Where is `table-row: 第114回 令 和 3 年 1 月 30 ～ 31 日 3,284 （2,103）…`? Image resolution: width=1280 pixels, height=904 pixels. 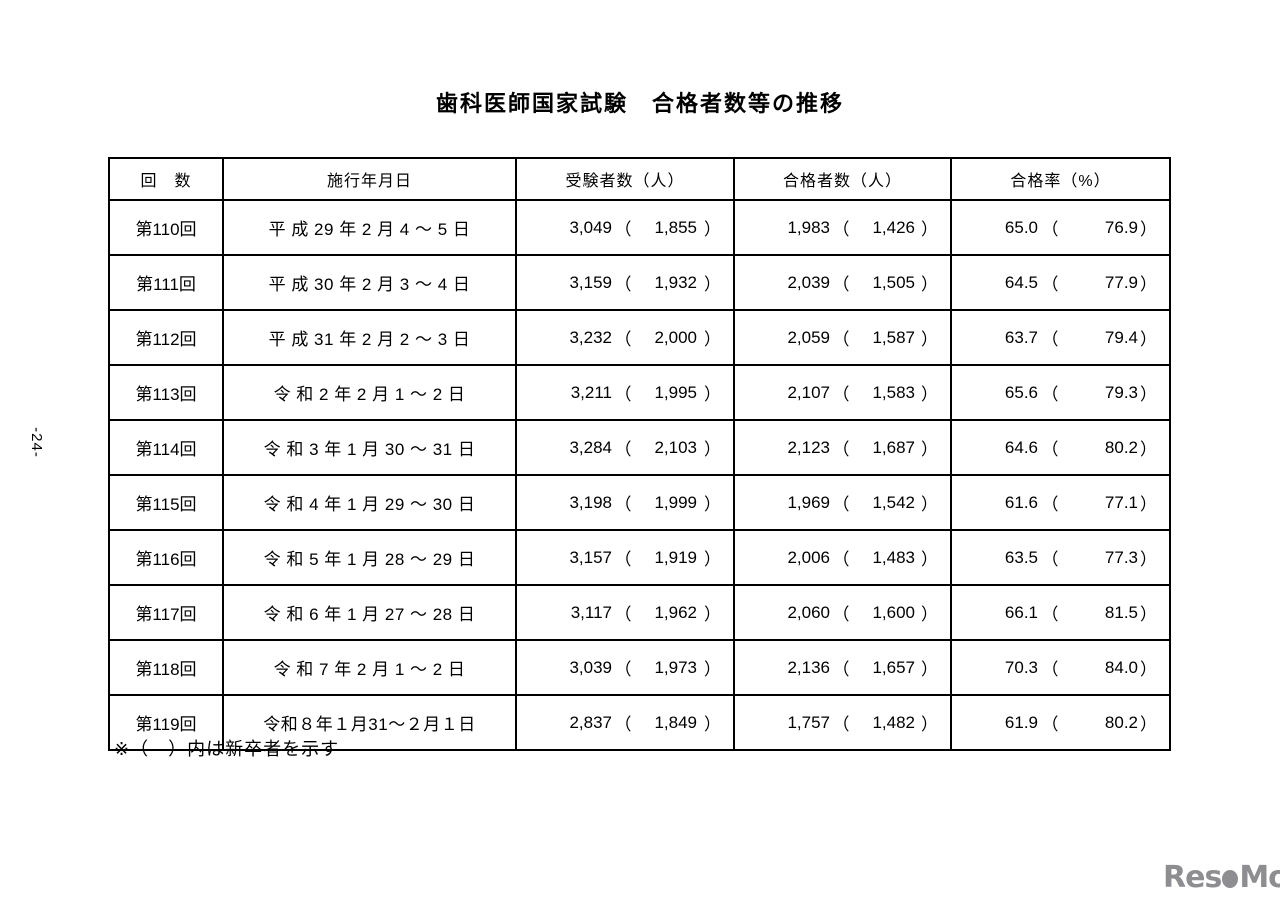 table-row: 第114回 令 和 3 年 1 月 30 ～ 31 日 3,284 （2,103）… is located at coordinates (639, 447).